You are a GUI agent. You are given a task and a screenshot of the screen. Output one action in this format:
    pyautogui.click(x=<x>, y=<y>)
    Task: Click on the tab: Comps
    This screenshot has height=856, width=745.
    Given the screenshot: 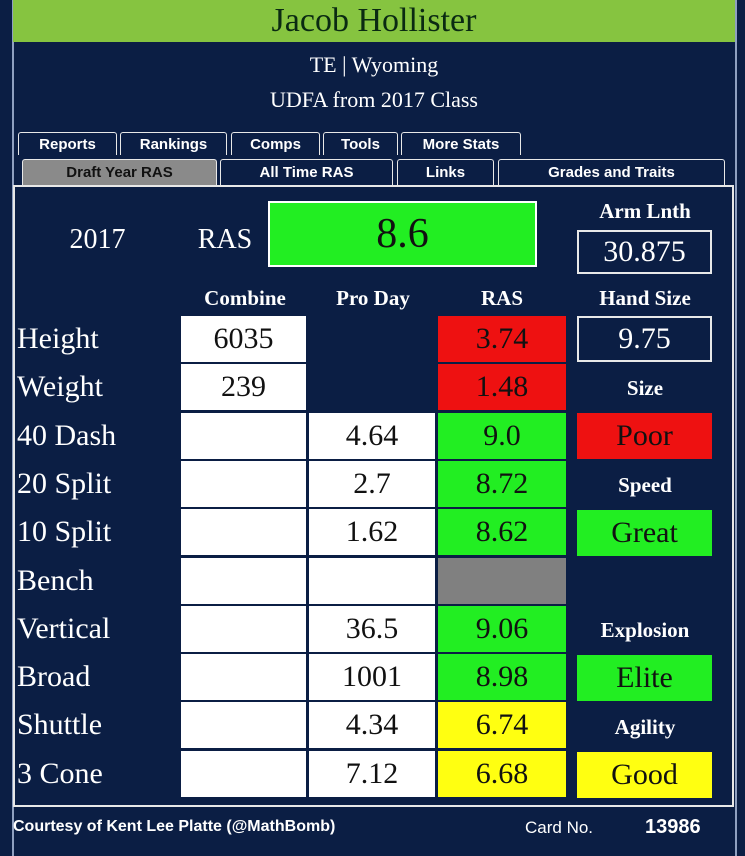 What is the action you would take?
    pyautogui.click(x=275, y=143)
    